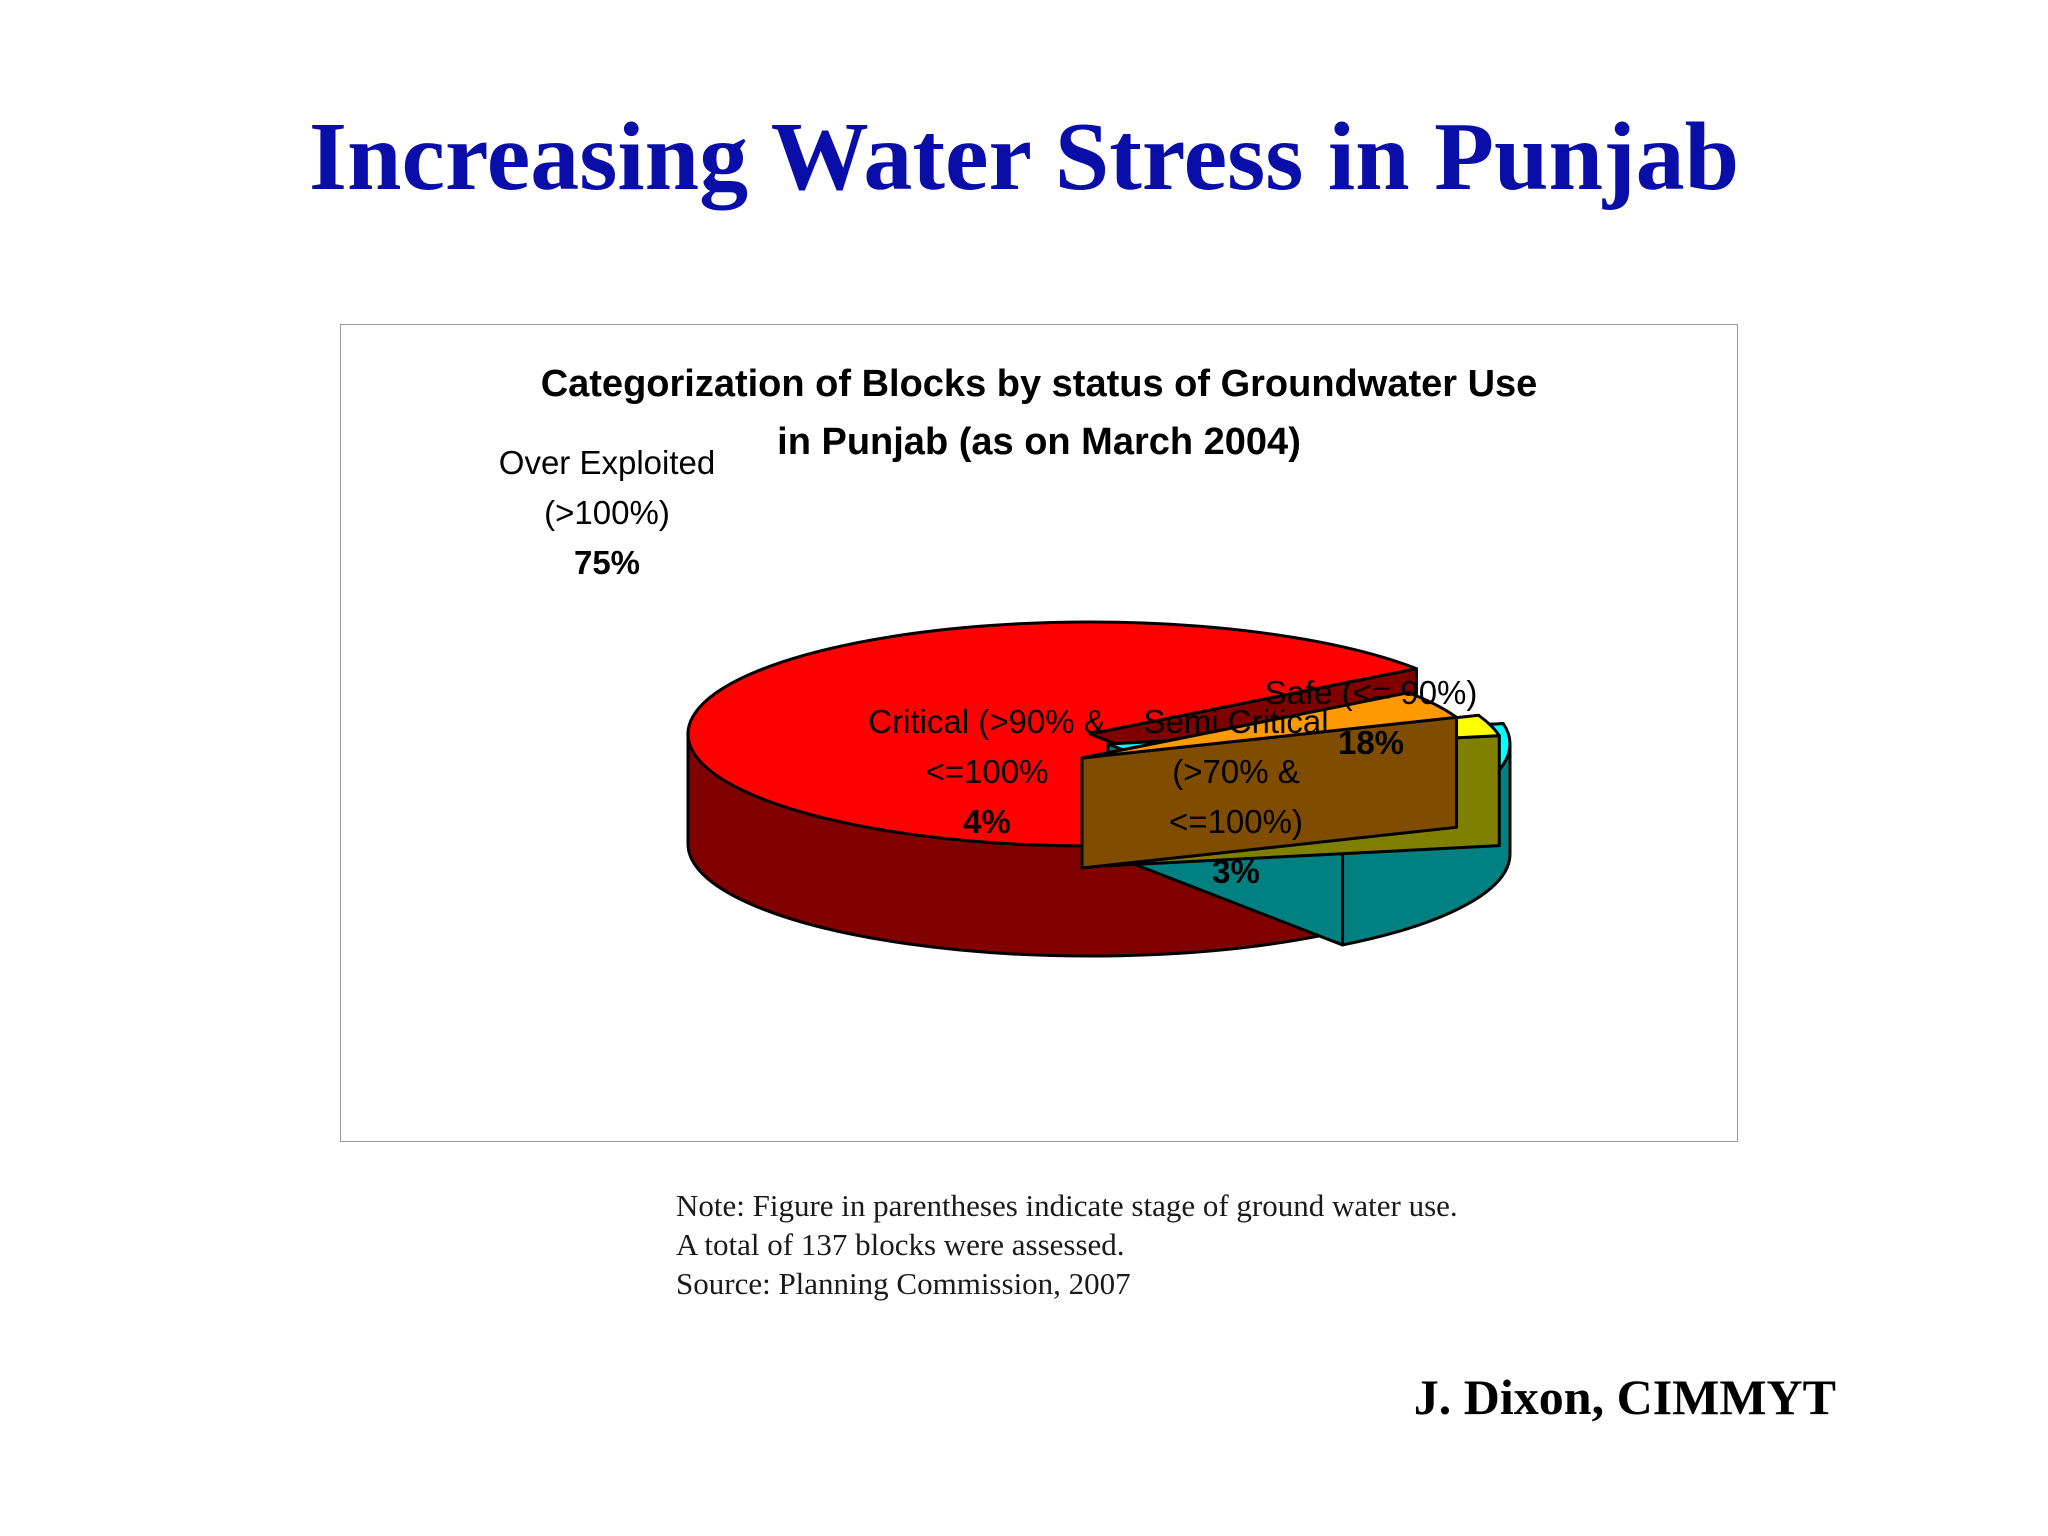 The image size is (2048, 1536). I want to click on chart-title-line: in Punjab (as on March 2004), so click(1039, 442).